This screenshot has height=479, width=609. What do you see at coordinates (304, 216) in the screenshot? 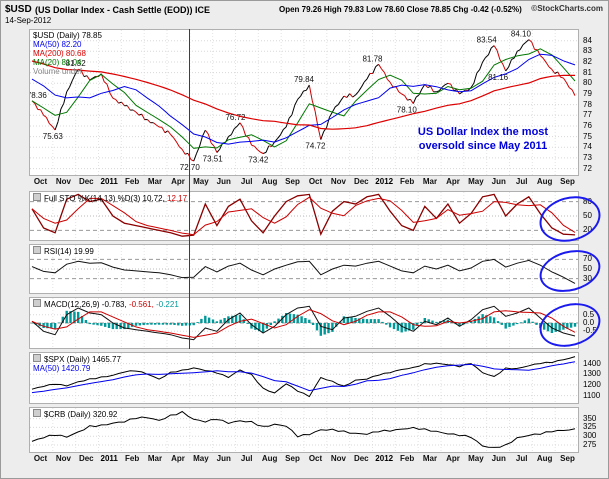
I see `stochastic-panel: Full STO %K(14,13) %D(3) 10.72, 12.17` at bounding box center [304, 216].